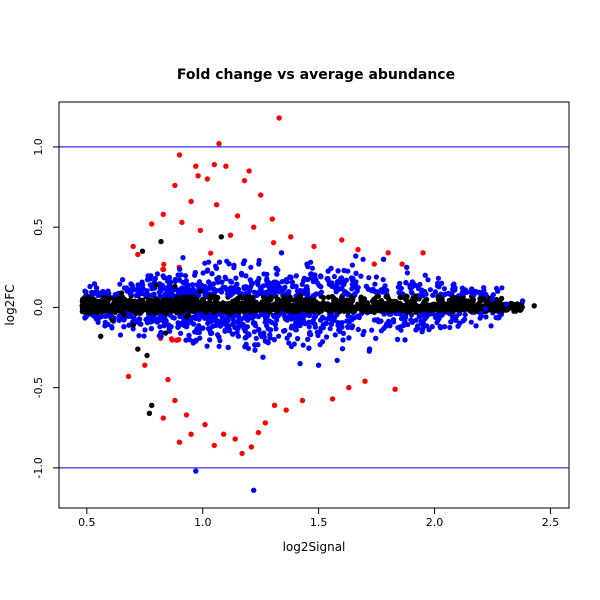  Describe the element at coordinates (413, 283) in the screenshot. I see `data-point-cloud-1912` at that location.